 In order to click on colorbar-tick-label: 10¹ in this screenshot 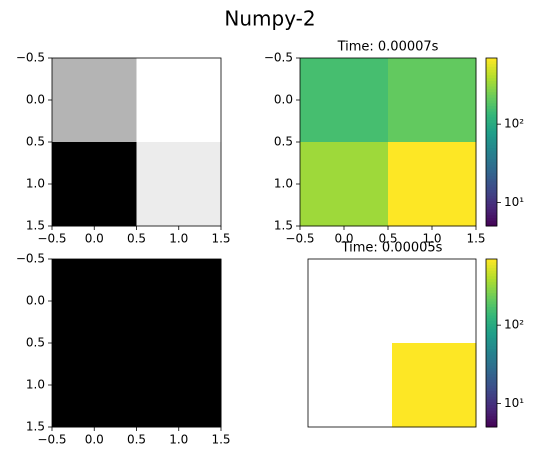, I will do `click(514, 403)`.